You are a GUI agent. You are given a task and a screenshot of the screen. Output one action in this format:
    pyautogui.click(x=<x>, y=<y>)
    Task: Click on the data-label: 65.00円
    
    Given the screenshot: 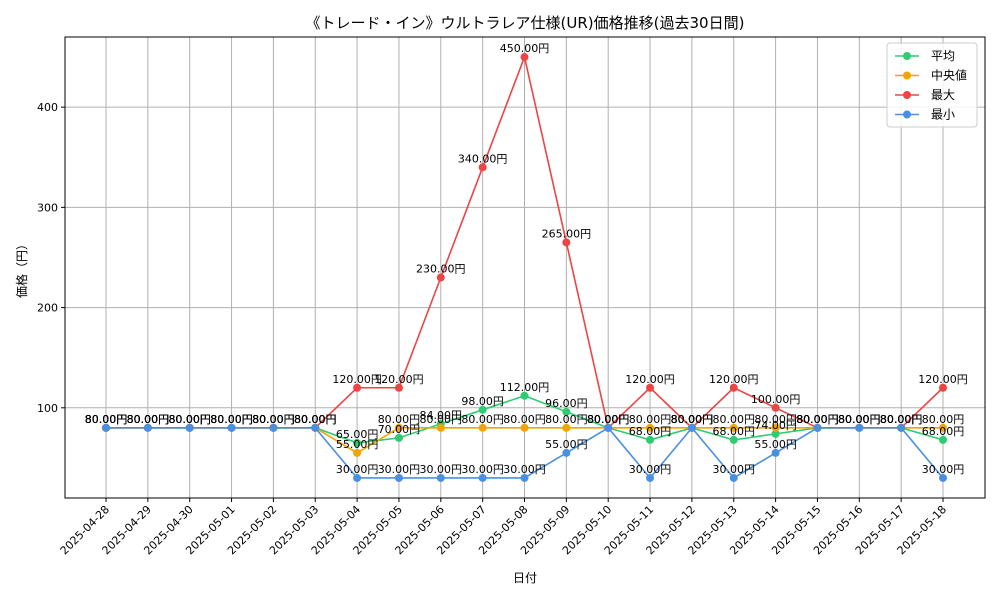 What is the action you would take?
    pyautogui.click(x=357, y=434)
    